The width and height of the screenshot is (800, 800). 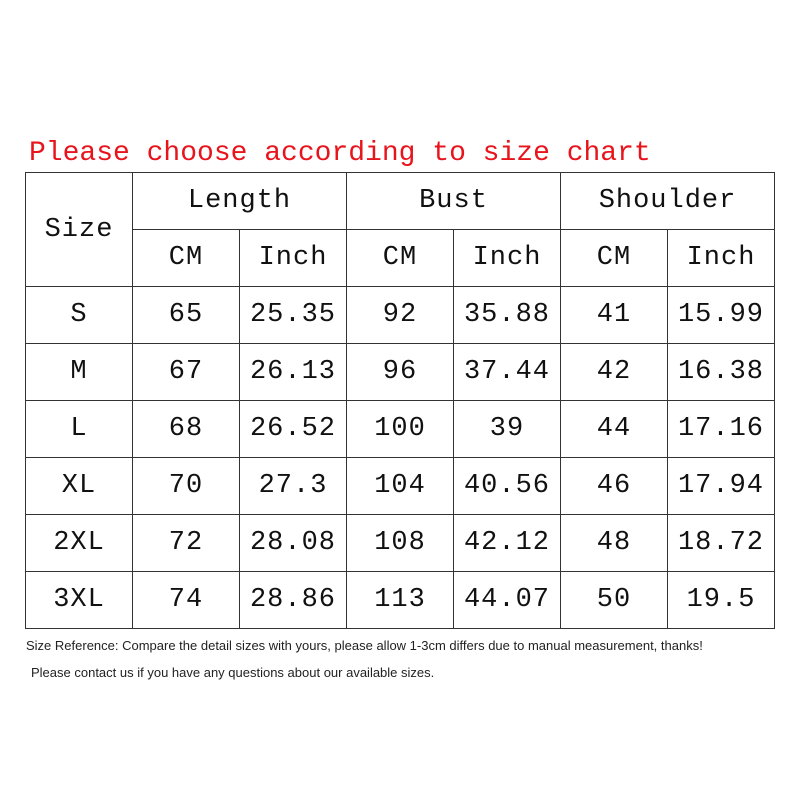 I want to click on value-cell: 40.56, so click(x=507, y=486).